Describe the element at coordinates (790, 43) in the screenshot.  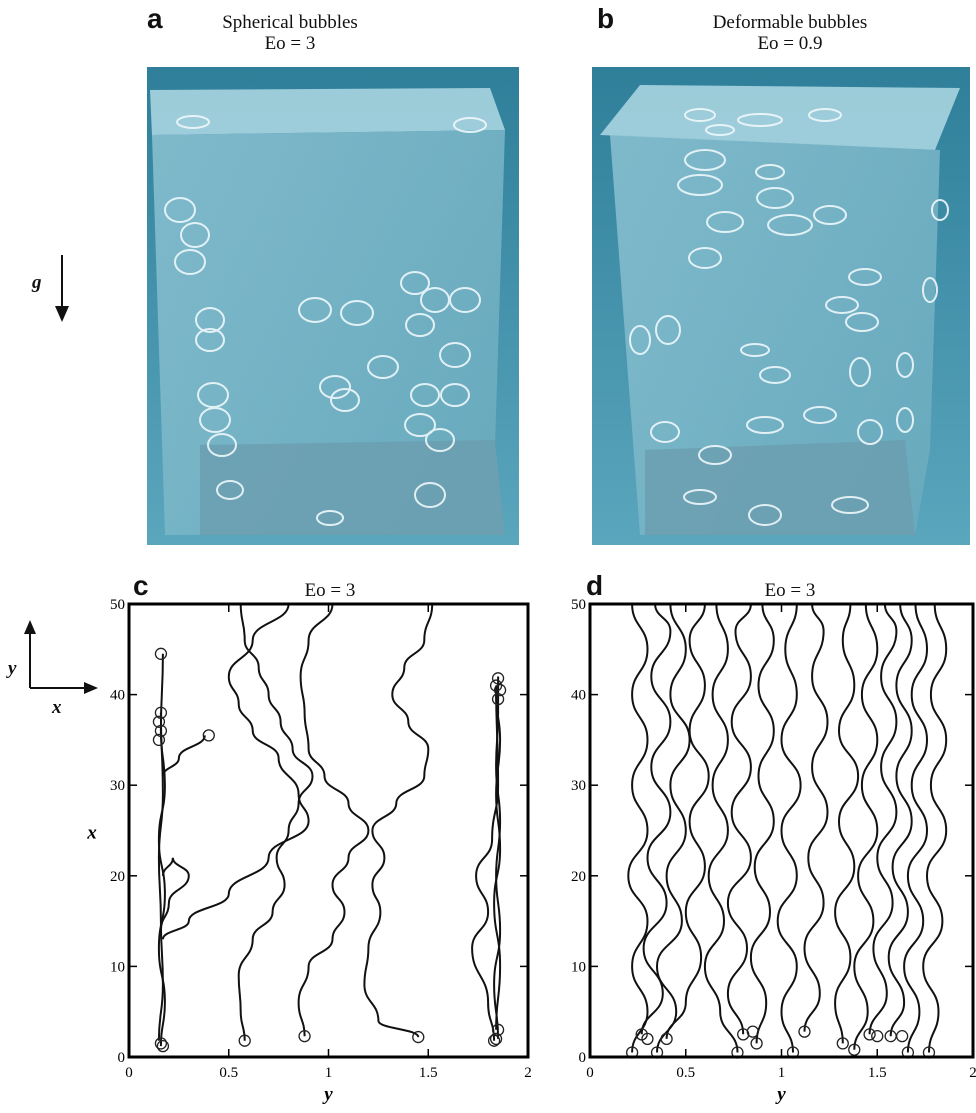
I see `panel-b-title-line2: Eo = 0.9` at that location.